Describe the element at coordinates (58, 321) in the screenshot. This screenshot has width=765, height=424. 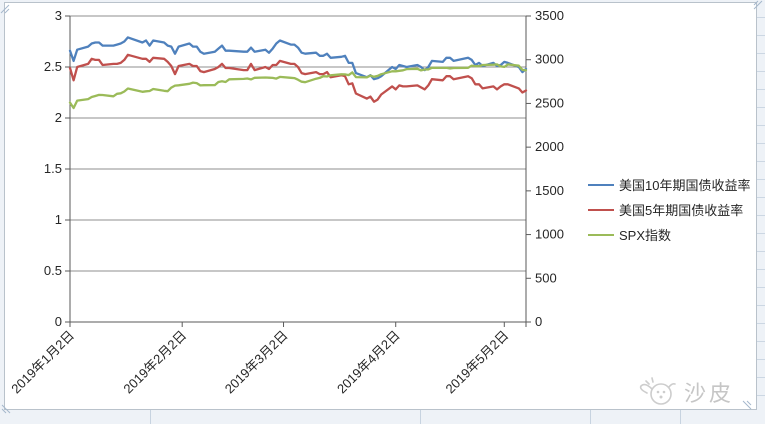
I see `y-axis-left-tick-label: 0` at that location.